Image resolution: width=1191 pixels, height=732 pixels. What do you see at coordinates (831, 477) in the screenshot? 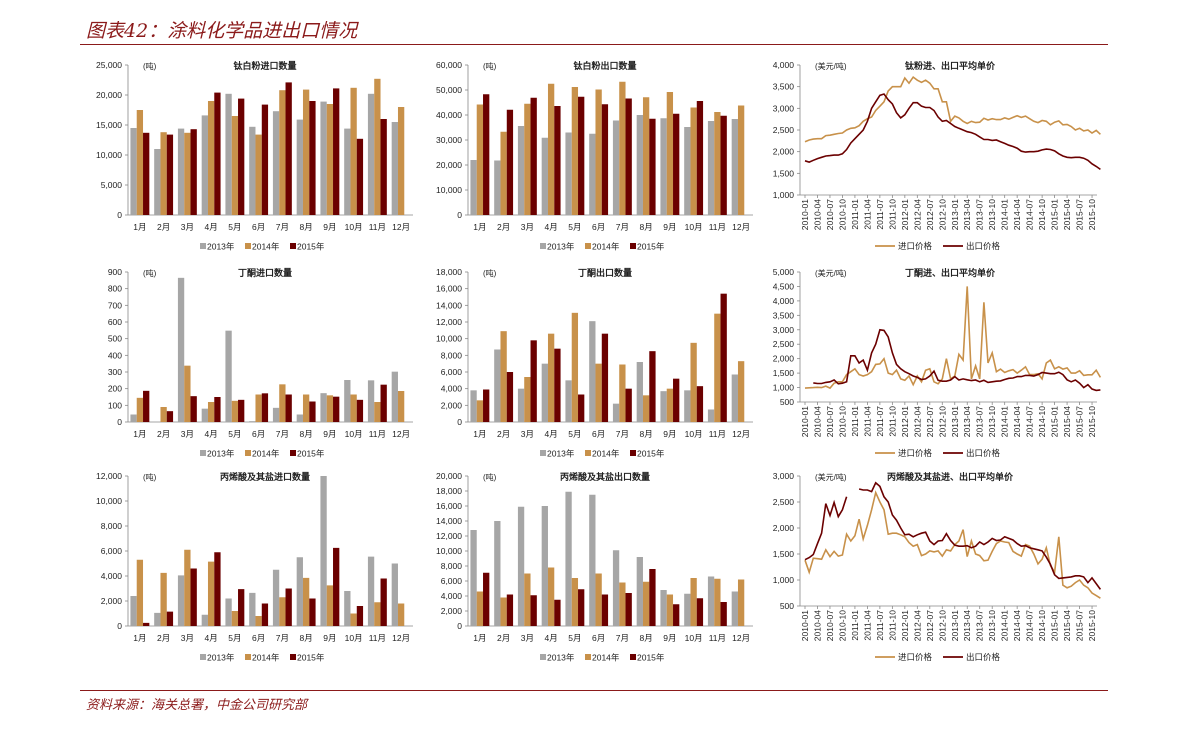
I see `unit-label: (美元/吨)` at bounding box center [831, 477].